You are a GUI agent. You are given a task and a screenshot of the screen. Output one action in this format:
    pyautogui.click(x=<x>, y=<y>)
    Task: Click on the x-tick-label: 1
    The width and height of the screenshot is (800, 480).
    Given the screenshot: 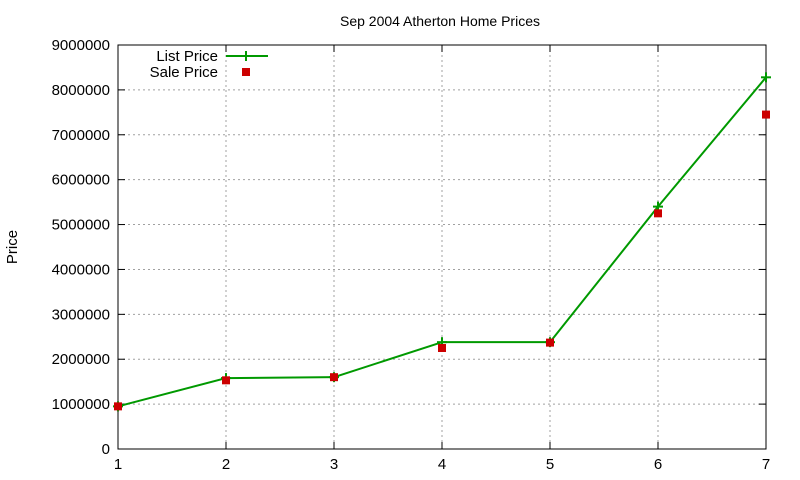 What is the action you would take?
    pyautogui.click(x=118, y=464)
    